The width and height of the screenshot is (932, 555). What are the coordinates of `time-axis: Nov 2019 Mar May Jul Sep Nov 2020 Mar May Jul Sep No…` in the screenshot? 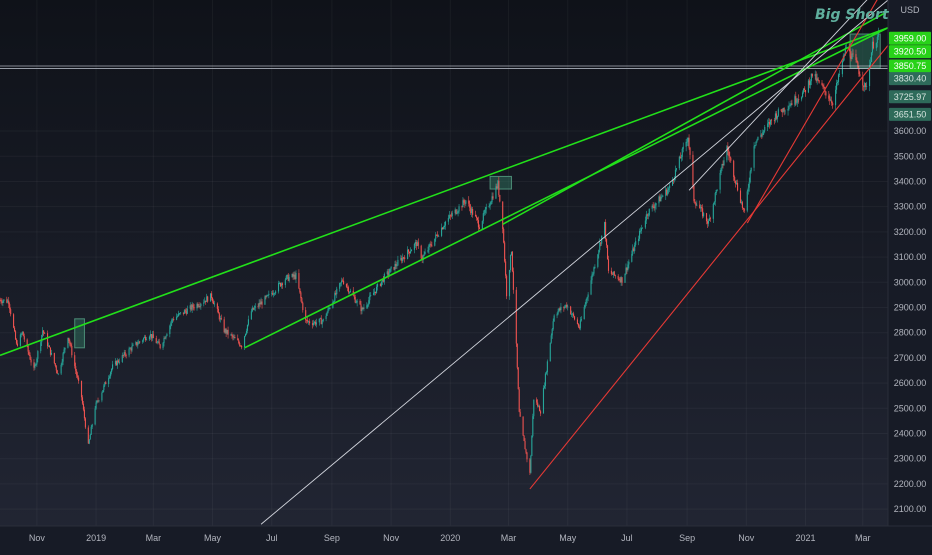 It's located at (450, 538).